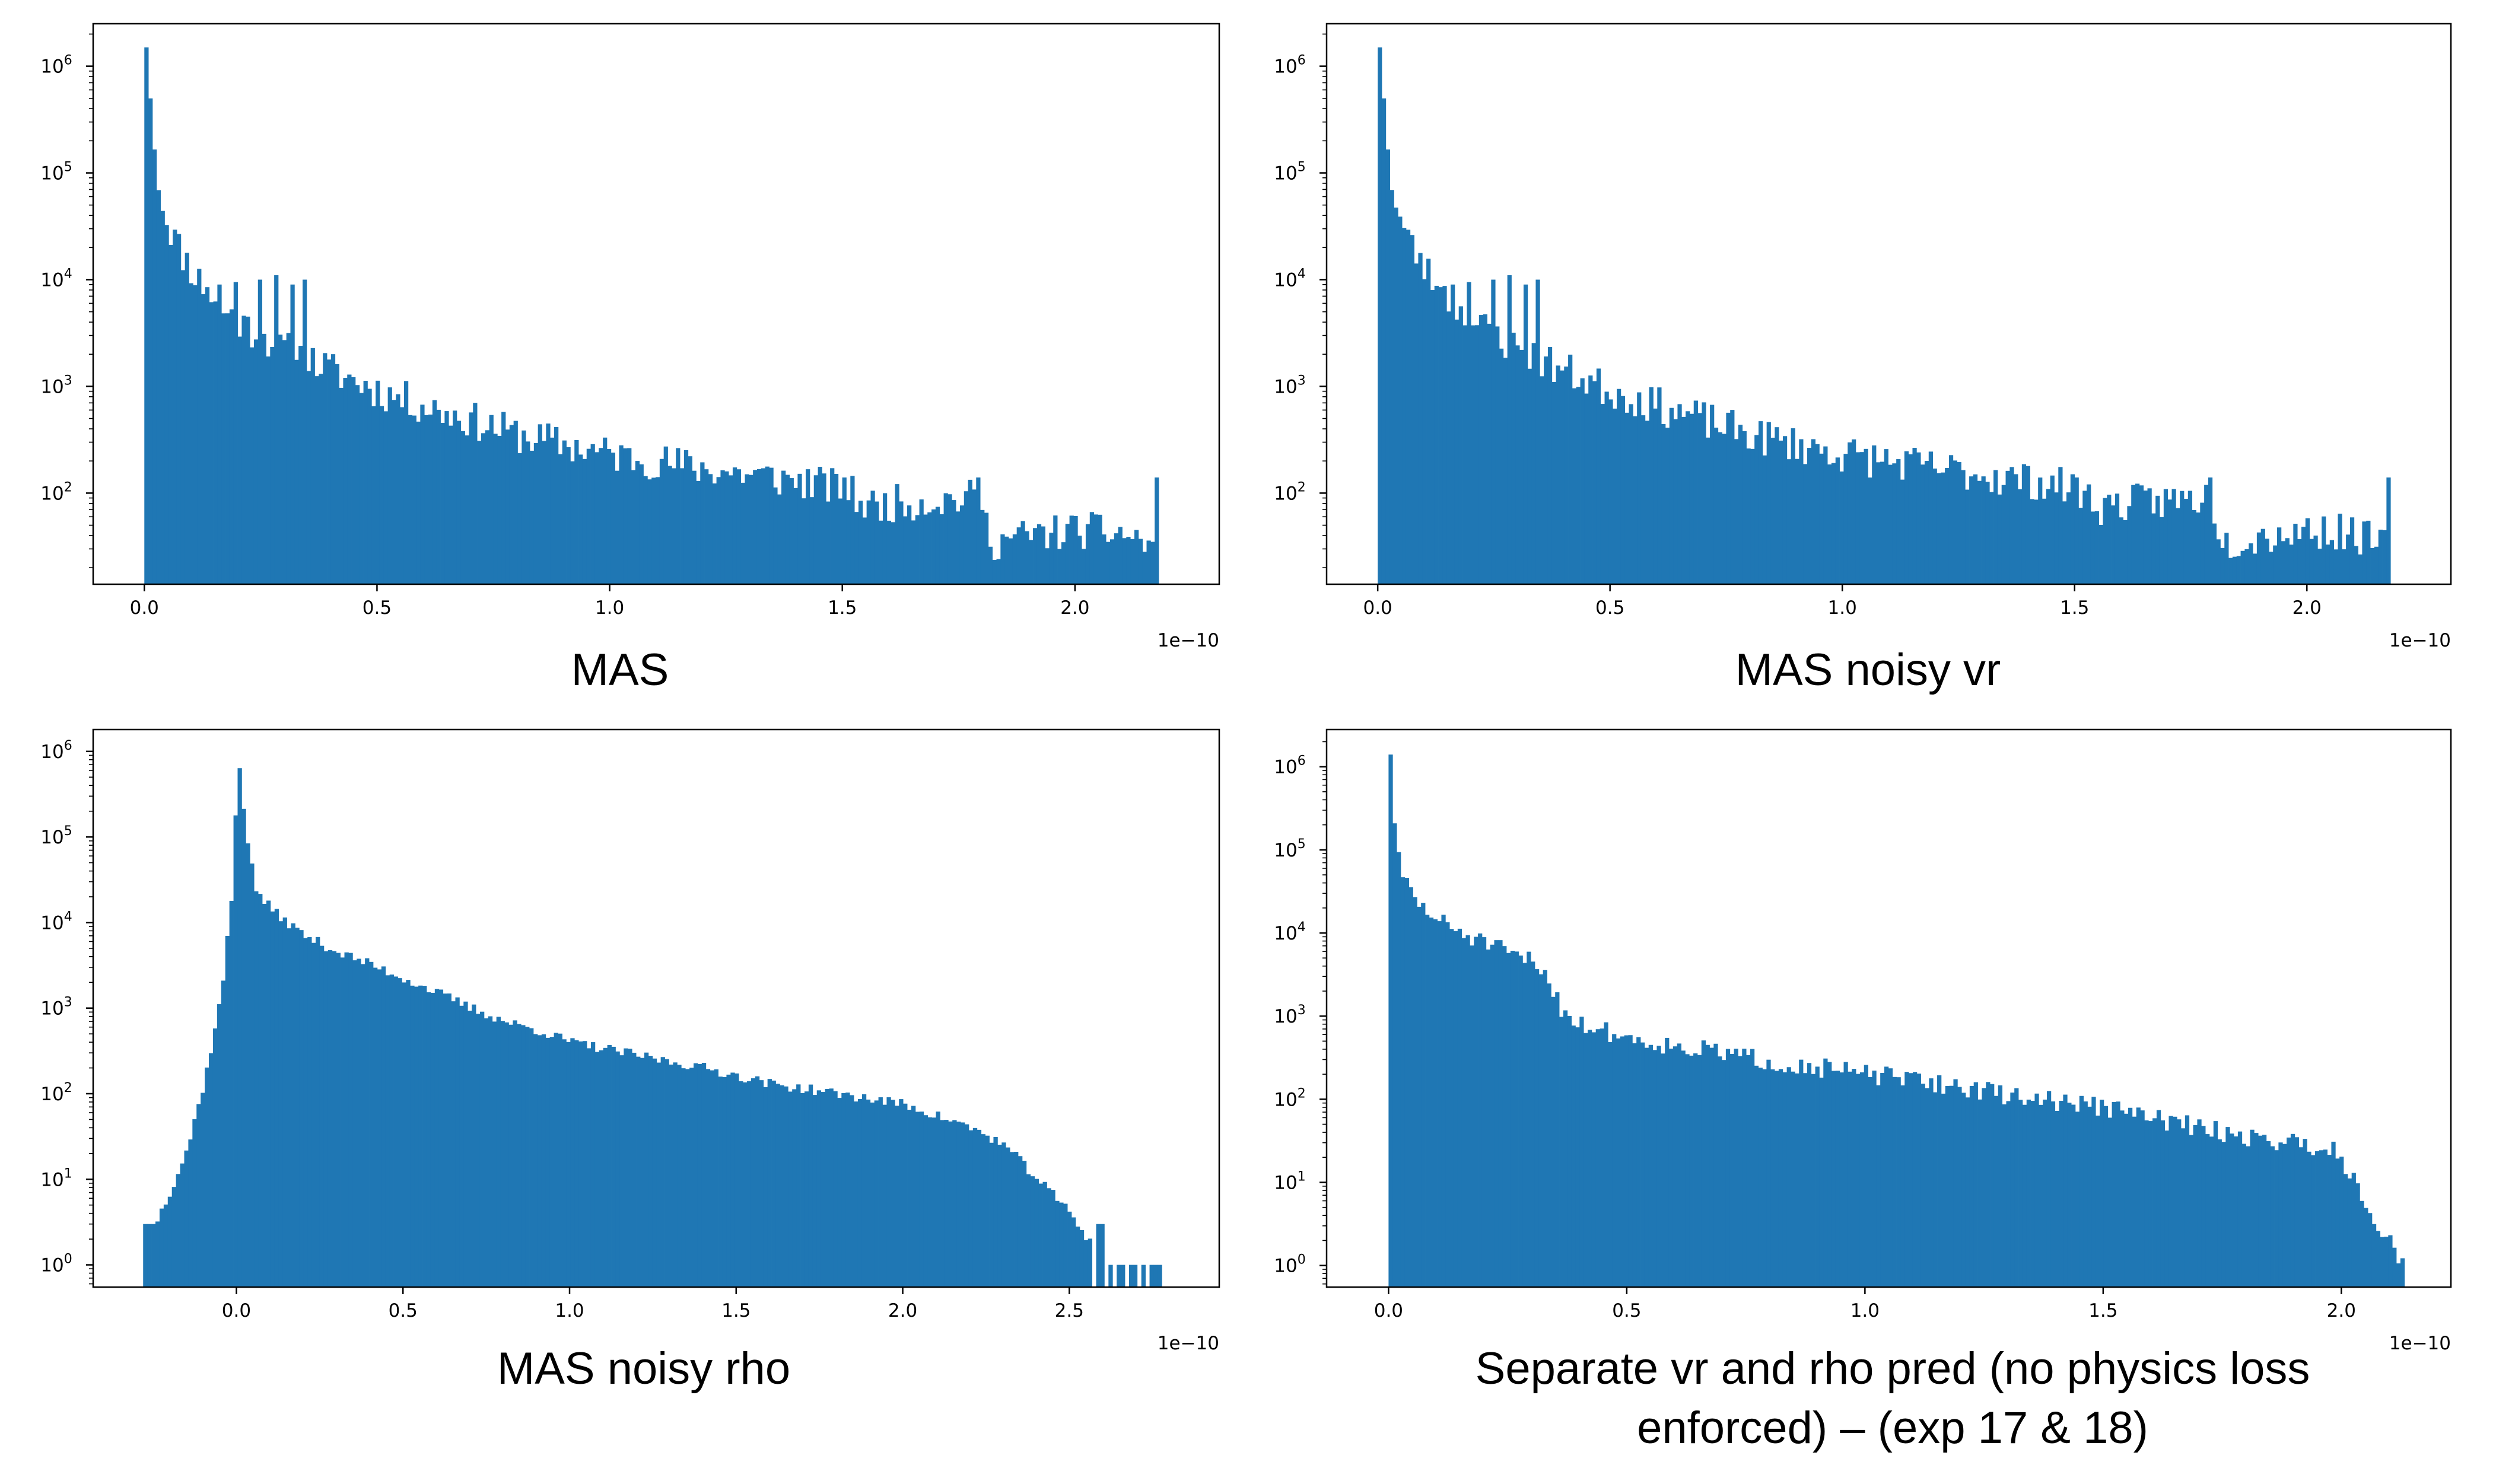  Describe the element at coordinates (1388, 1310) in the screenshot. I see `x-tick-label: 0.0` at that location.